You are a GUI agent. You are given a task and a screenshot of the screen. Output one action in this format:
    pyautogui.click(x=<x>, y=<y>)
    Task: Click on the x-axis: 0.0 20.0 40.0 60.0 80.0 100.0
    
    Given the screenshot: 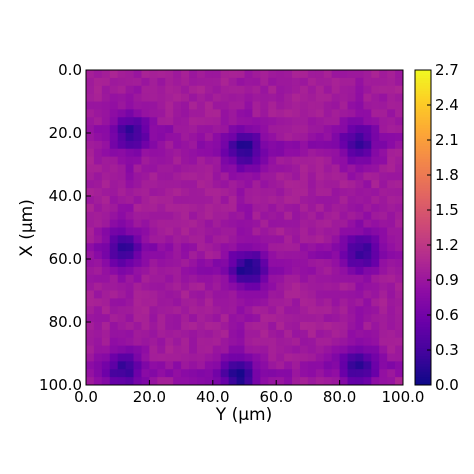 What is the action you would take?
    pyautogui.click(x=249, y=393)
    